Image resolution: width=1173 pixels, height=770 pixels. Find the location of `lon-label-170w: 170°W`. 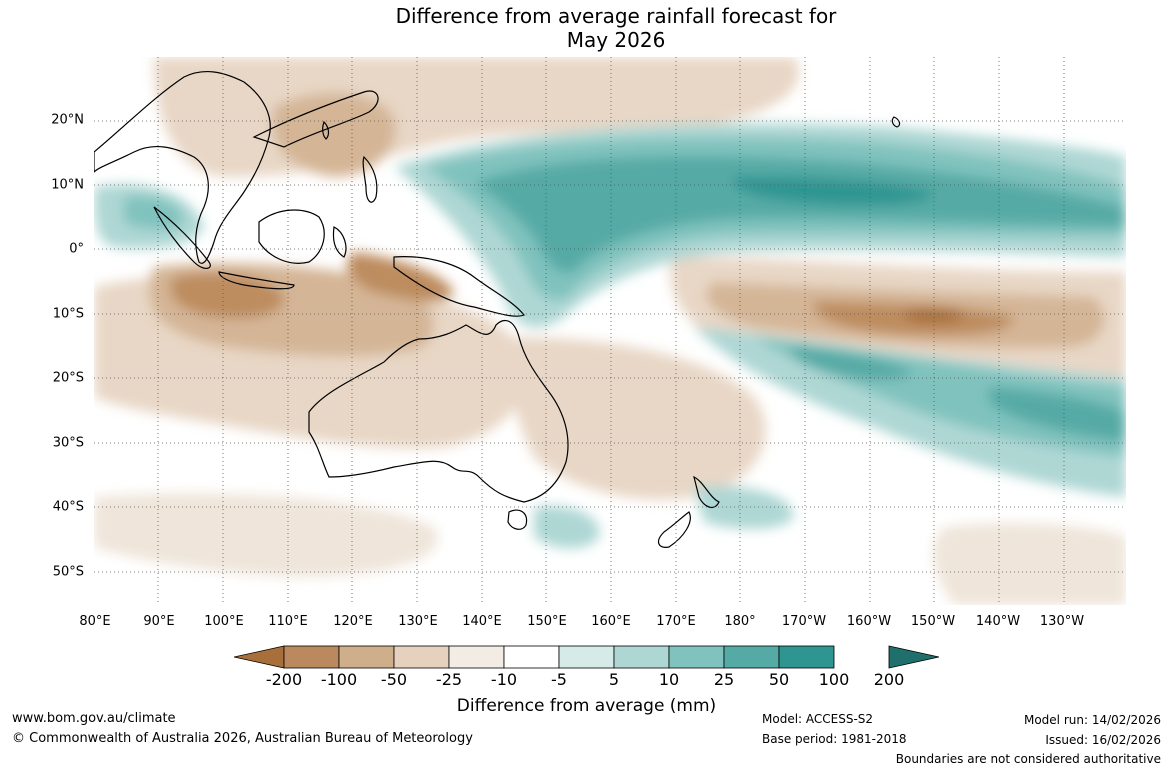

lon-label-170w: 170°W is located at coordinates (804, 621).